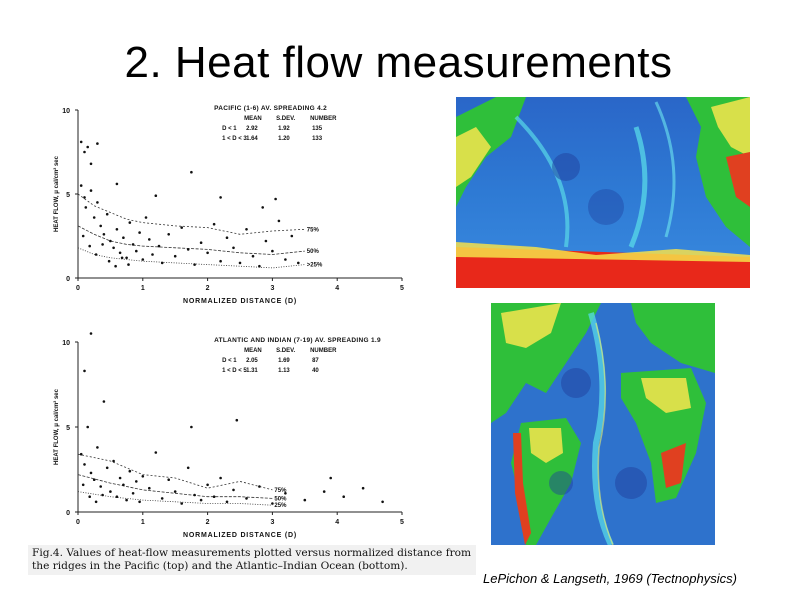  Describe the element at coordinates (317, 129) in the screenshot. I see `stats-value: 135` at that location.